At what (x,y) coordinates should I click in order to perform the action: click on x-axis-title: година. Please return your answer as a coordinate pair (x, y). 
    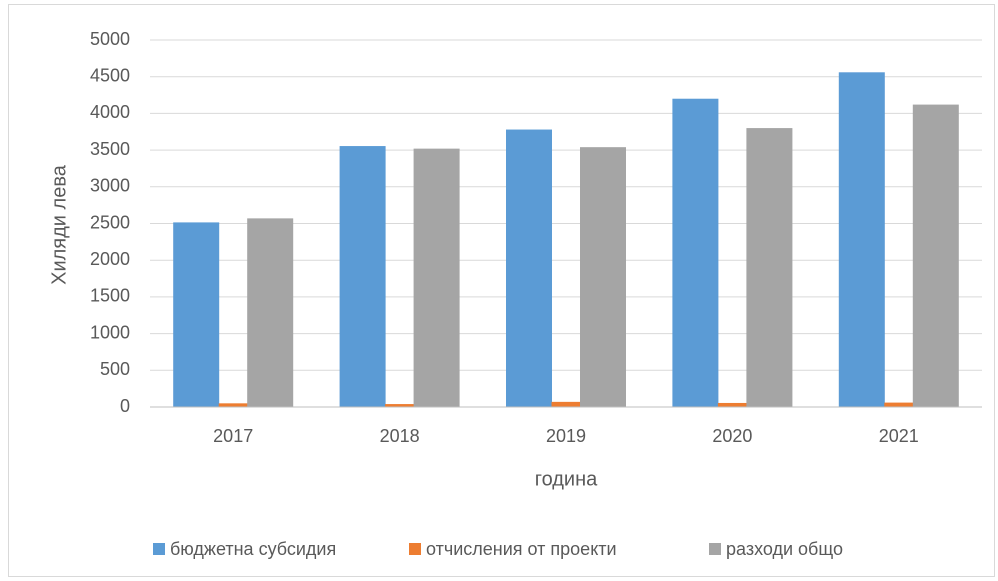
    Looking at the image, I should click on (566, 479).